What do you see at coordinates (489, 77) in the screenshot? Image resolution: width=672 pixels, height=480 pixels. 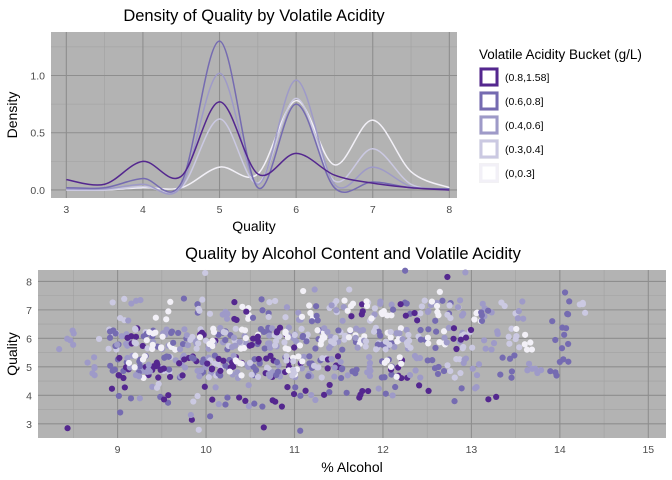 I see `legend-swatch` at bounding box center [489, 77].